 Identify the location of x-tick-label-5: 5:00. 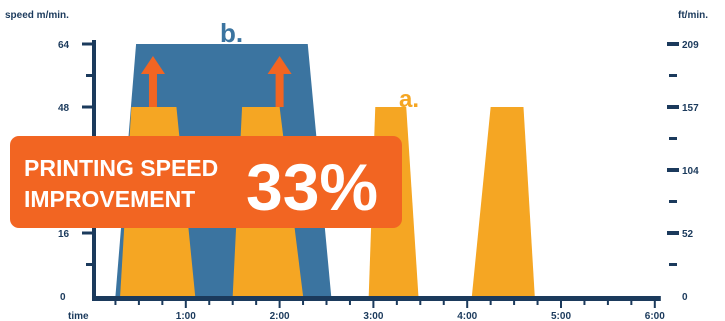
(561, 316).